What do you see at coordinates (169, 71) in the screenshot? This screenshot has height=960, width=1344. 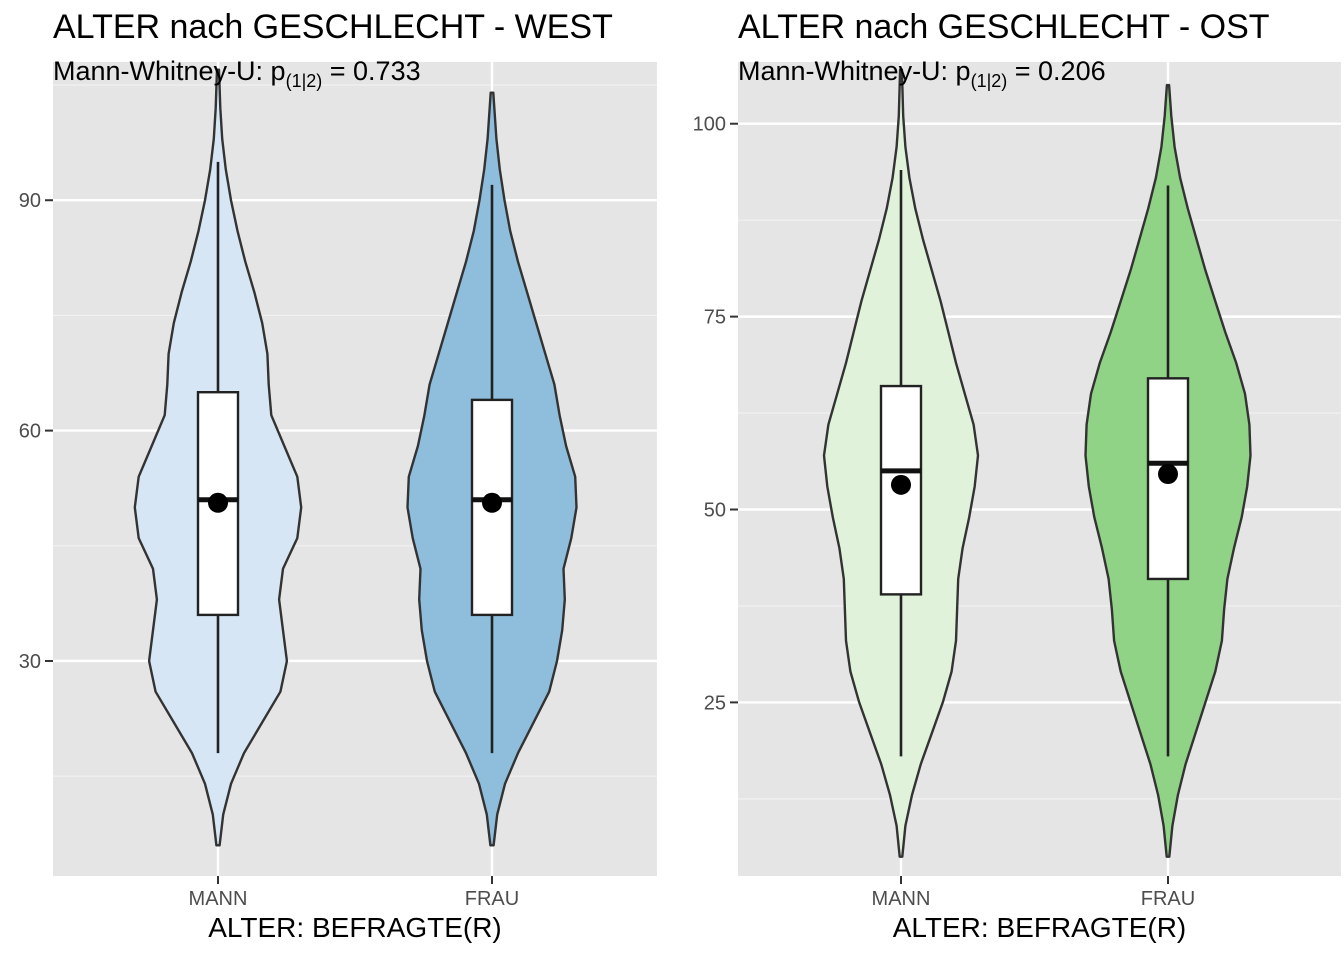 I see `left-subtitle-prefix: Mann-Whitney-U: p` at bounding box center [169, 71].